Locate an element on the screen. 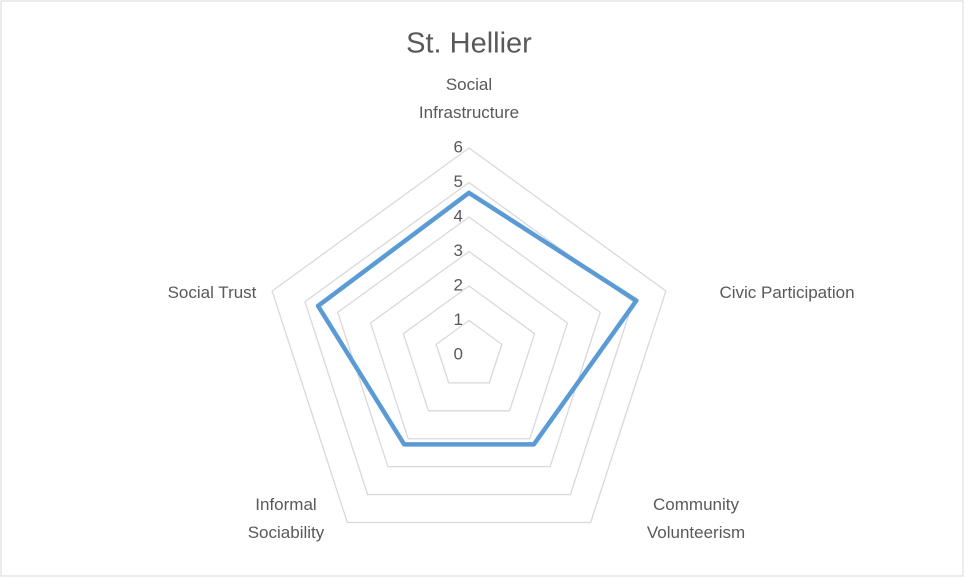  category-label: Civic Participation is located at coordinates (787, 292).